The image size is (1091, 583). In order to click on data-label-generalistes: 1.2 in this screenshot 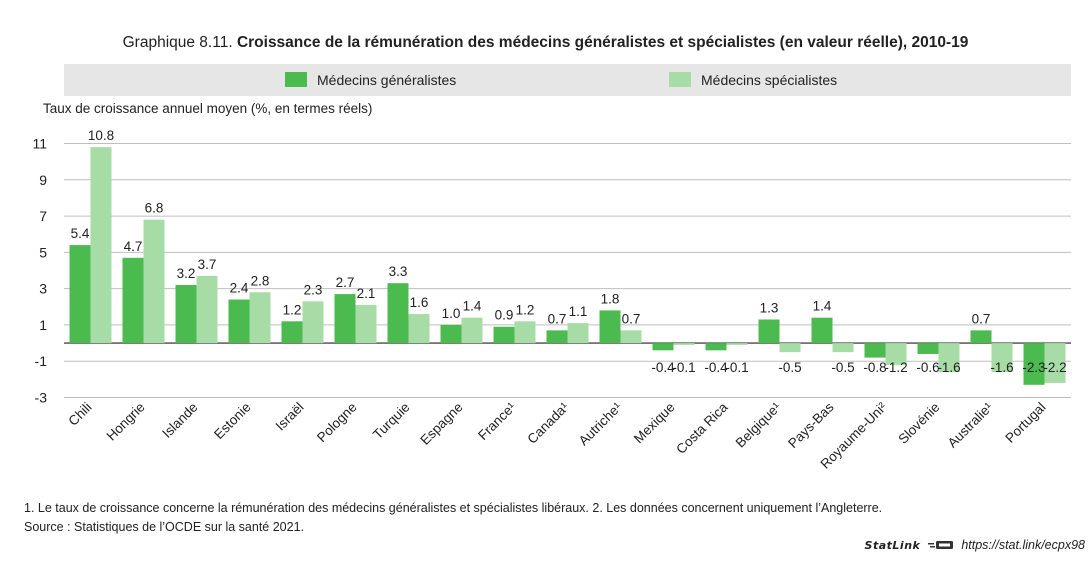, I will do `click(292, 309)`.